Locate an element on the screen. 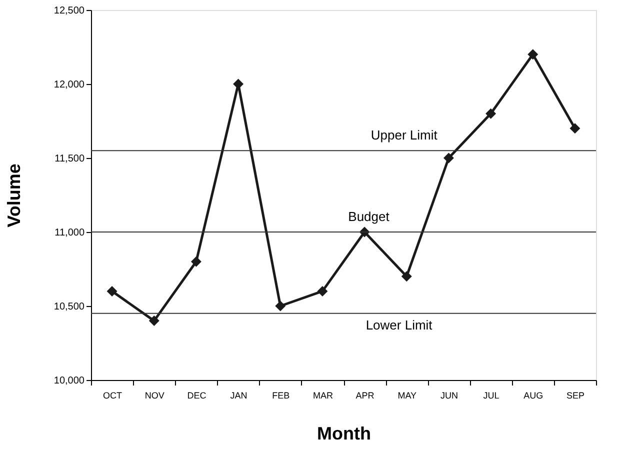  x-tick-label: FEB is located at coordinates (281, 395).